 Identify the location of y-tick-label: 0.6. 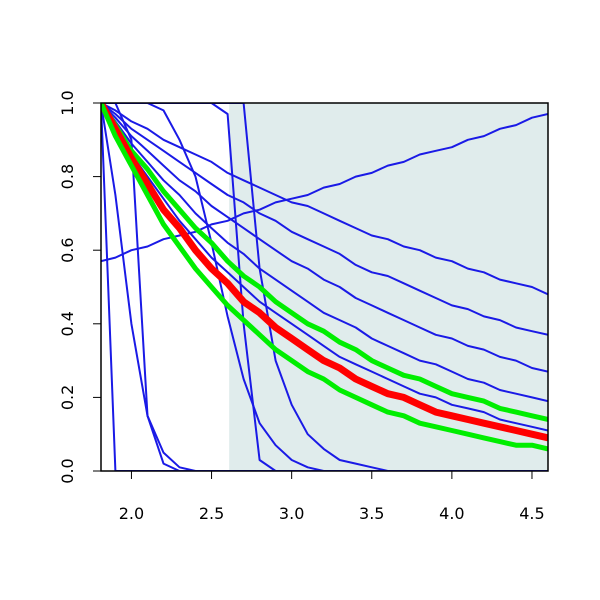
(67, 249).